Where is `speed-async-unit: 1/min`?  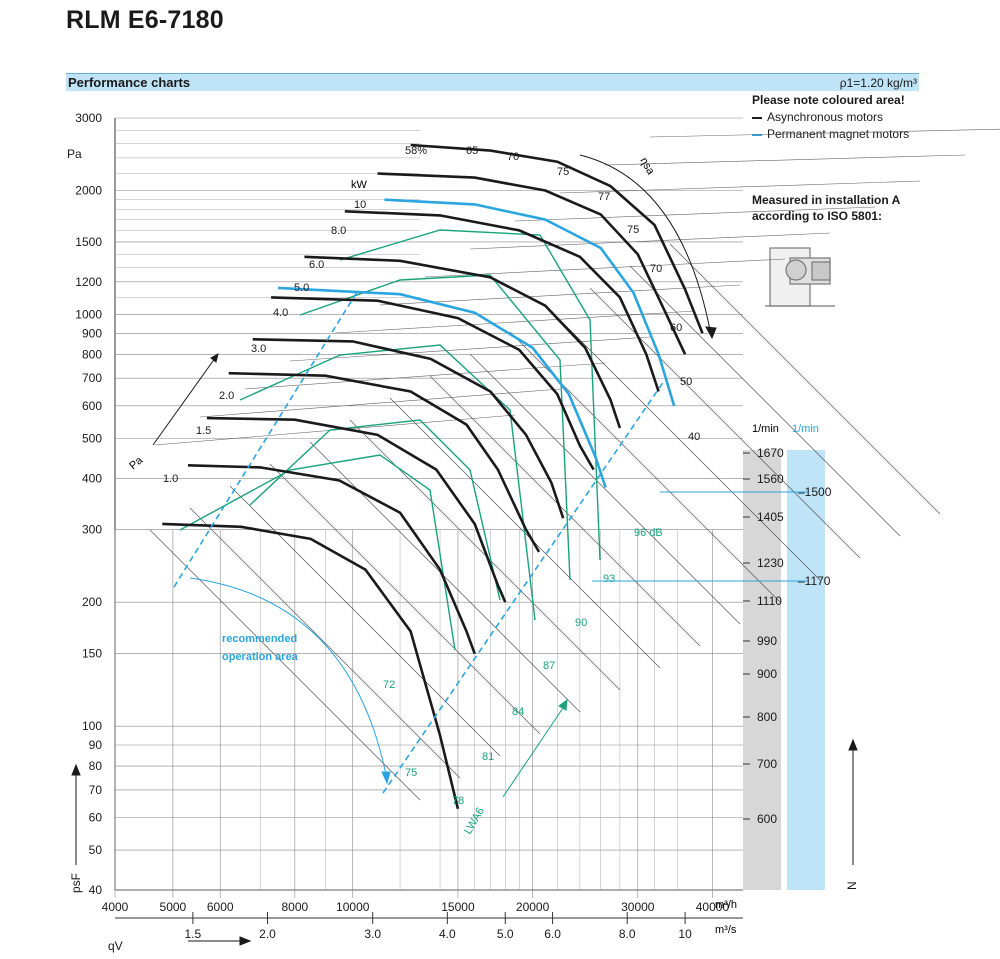
speed-async-unit: 1/min is located at coordinates (765, 429).